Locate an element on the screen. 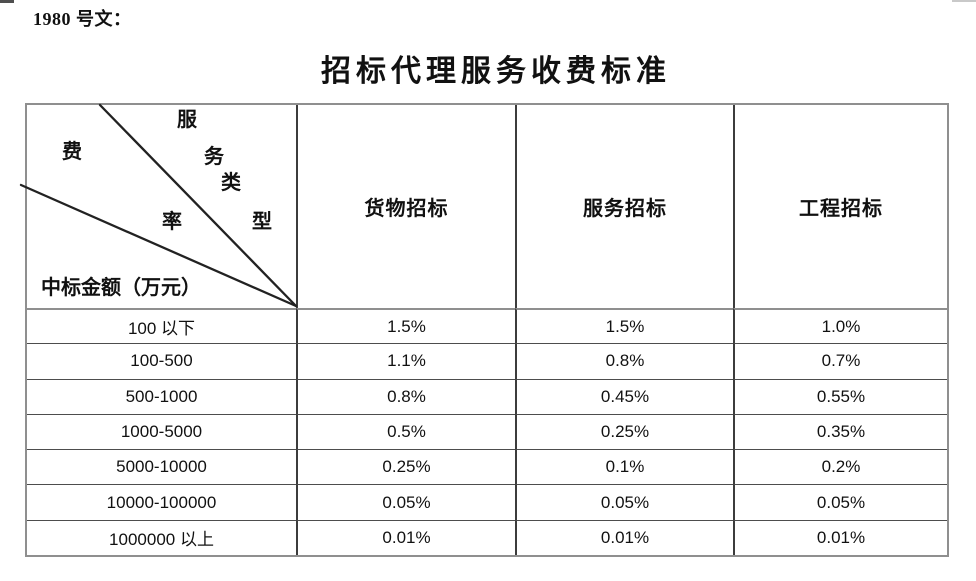 This screenshot has width=976, height=581. corner-header-cell: 服 务 类 型 费 率 中标金额（万元） is located at coordinates (158, 205).